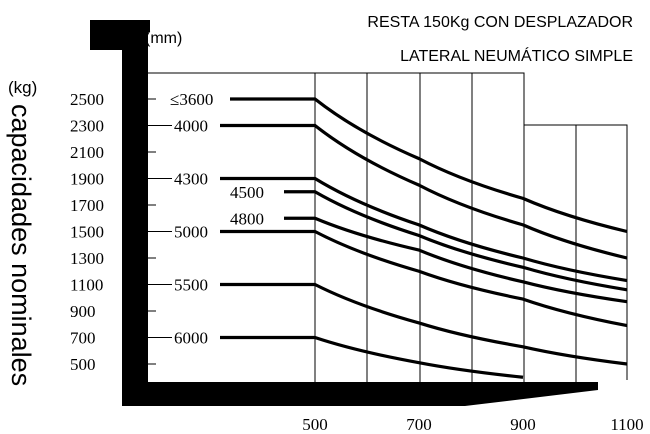 This screenshot has height=434, width=650. I want to click on y-unit-label: (kg), so click(22, 87).